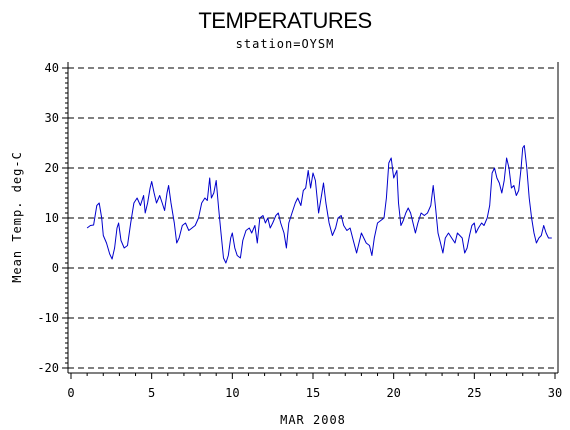 The height and width of the screenshot is (430, 570). What do you see at coordinates (17, 217) in the screenshot?
I see `y-axis-label: Mean Temp. deg-C` at bounding box center [17, 217].